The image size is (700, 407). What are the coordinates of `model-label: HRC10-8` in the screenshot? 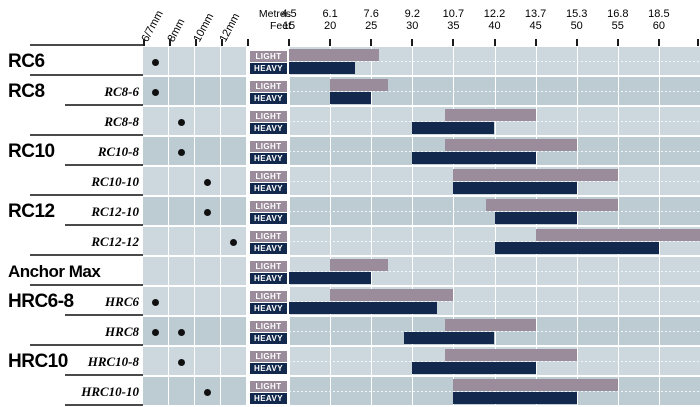 It's located at (113, 361).